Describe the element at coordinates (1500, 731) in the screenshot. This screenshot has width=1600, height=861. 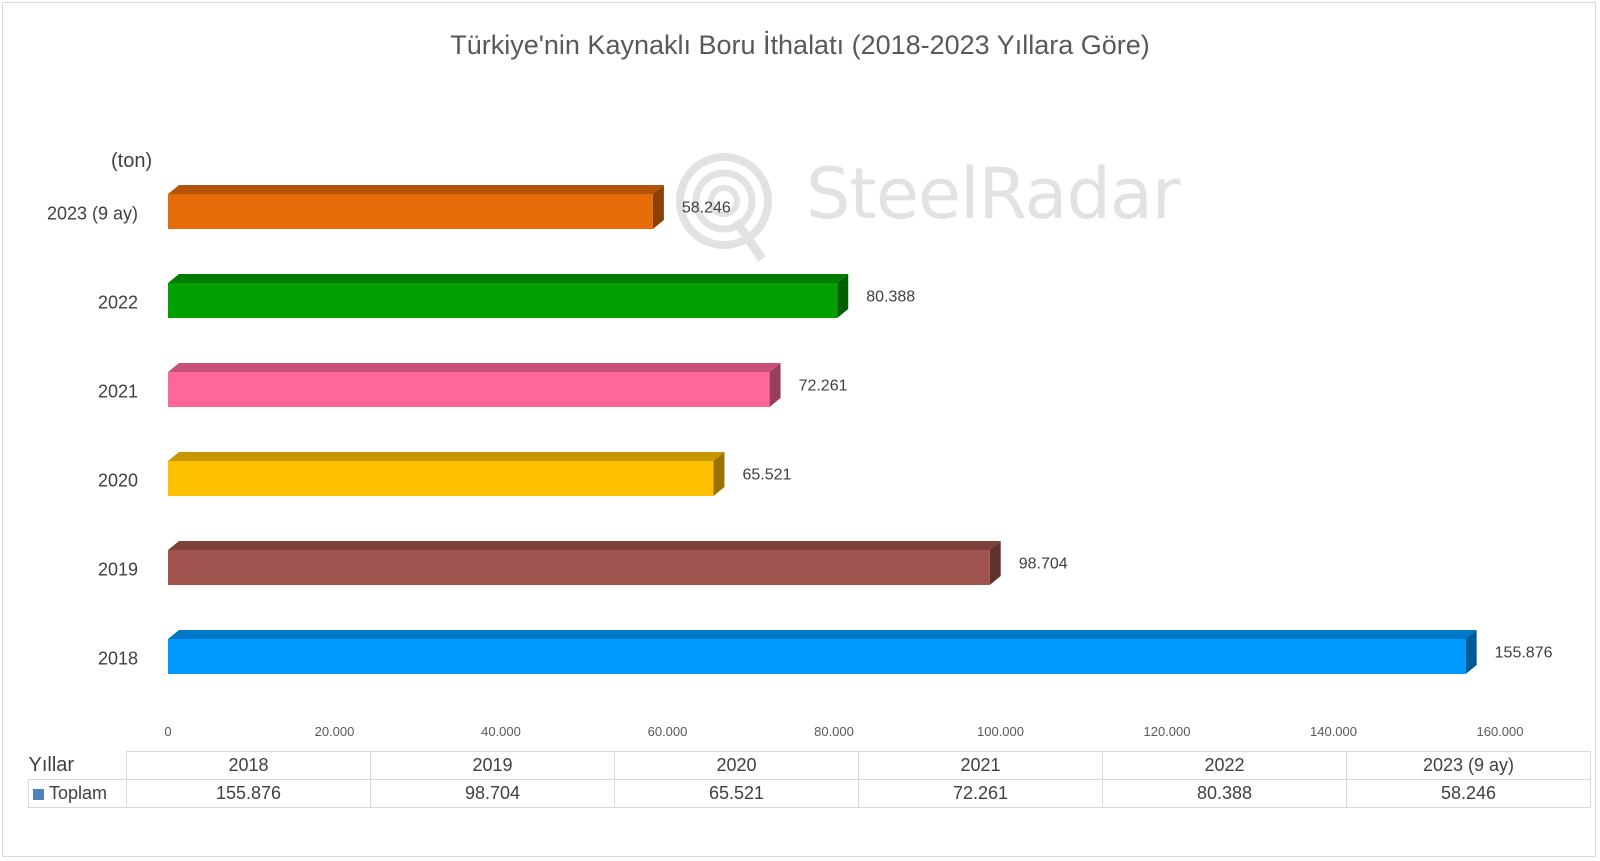
I see `x-tick-label: 160.000` at that location.